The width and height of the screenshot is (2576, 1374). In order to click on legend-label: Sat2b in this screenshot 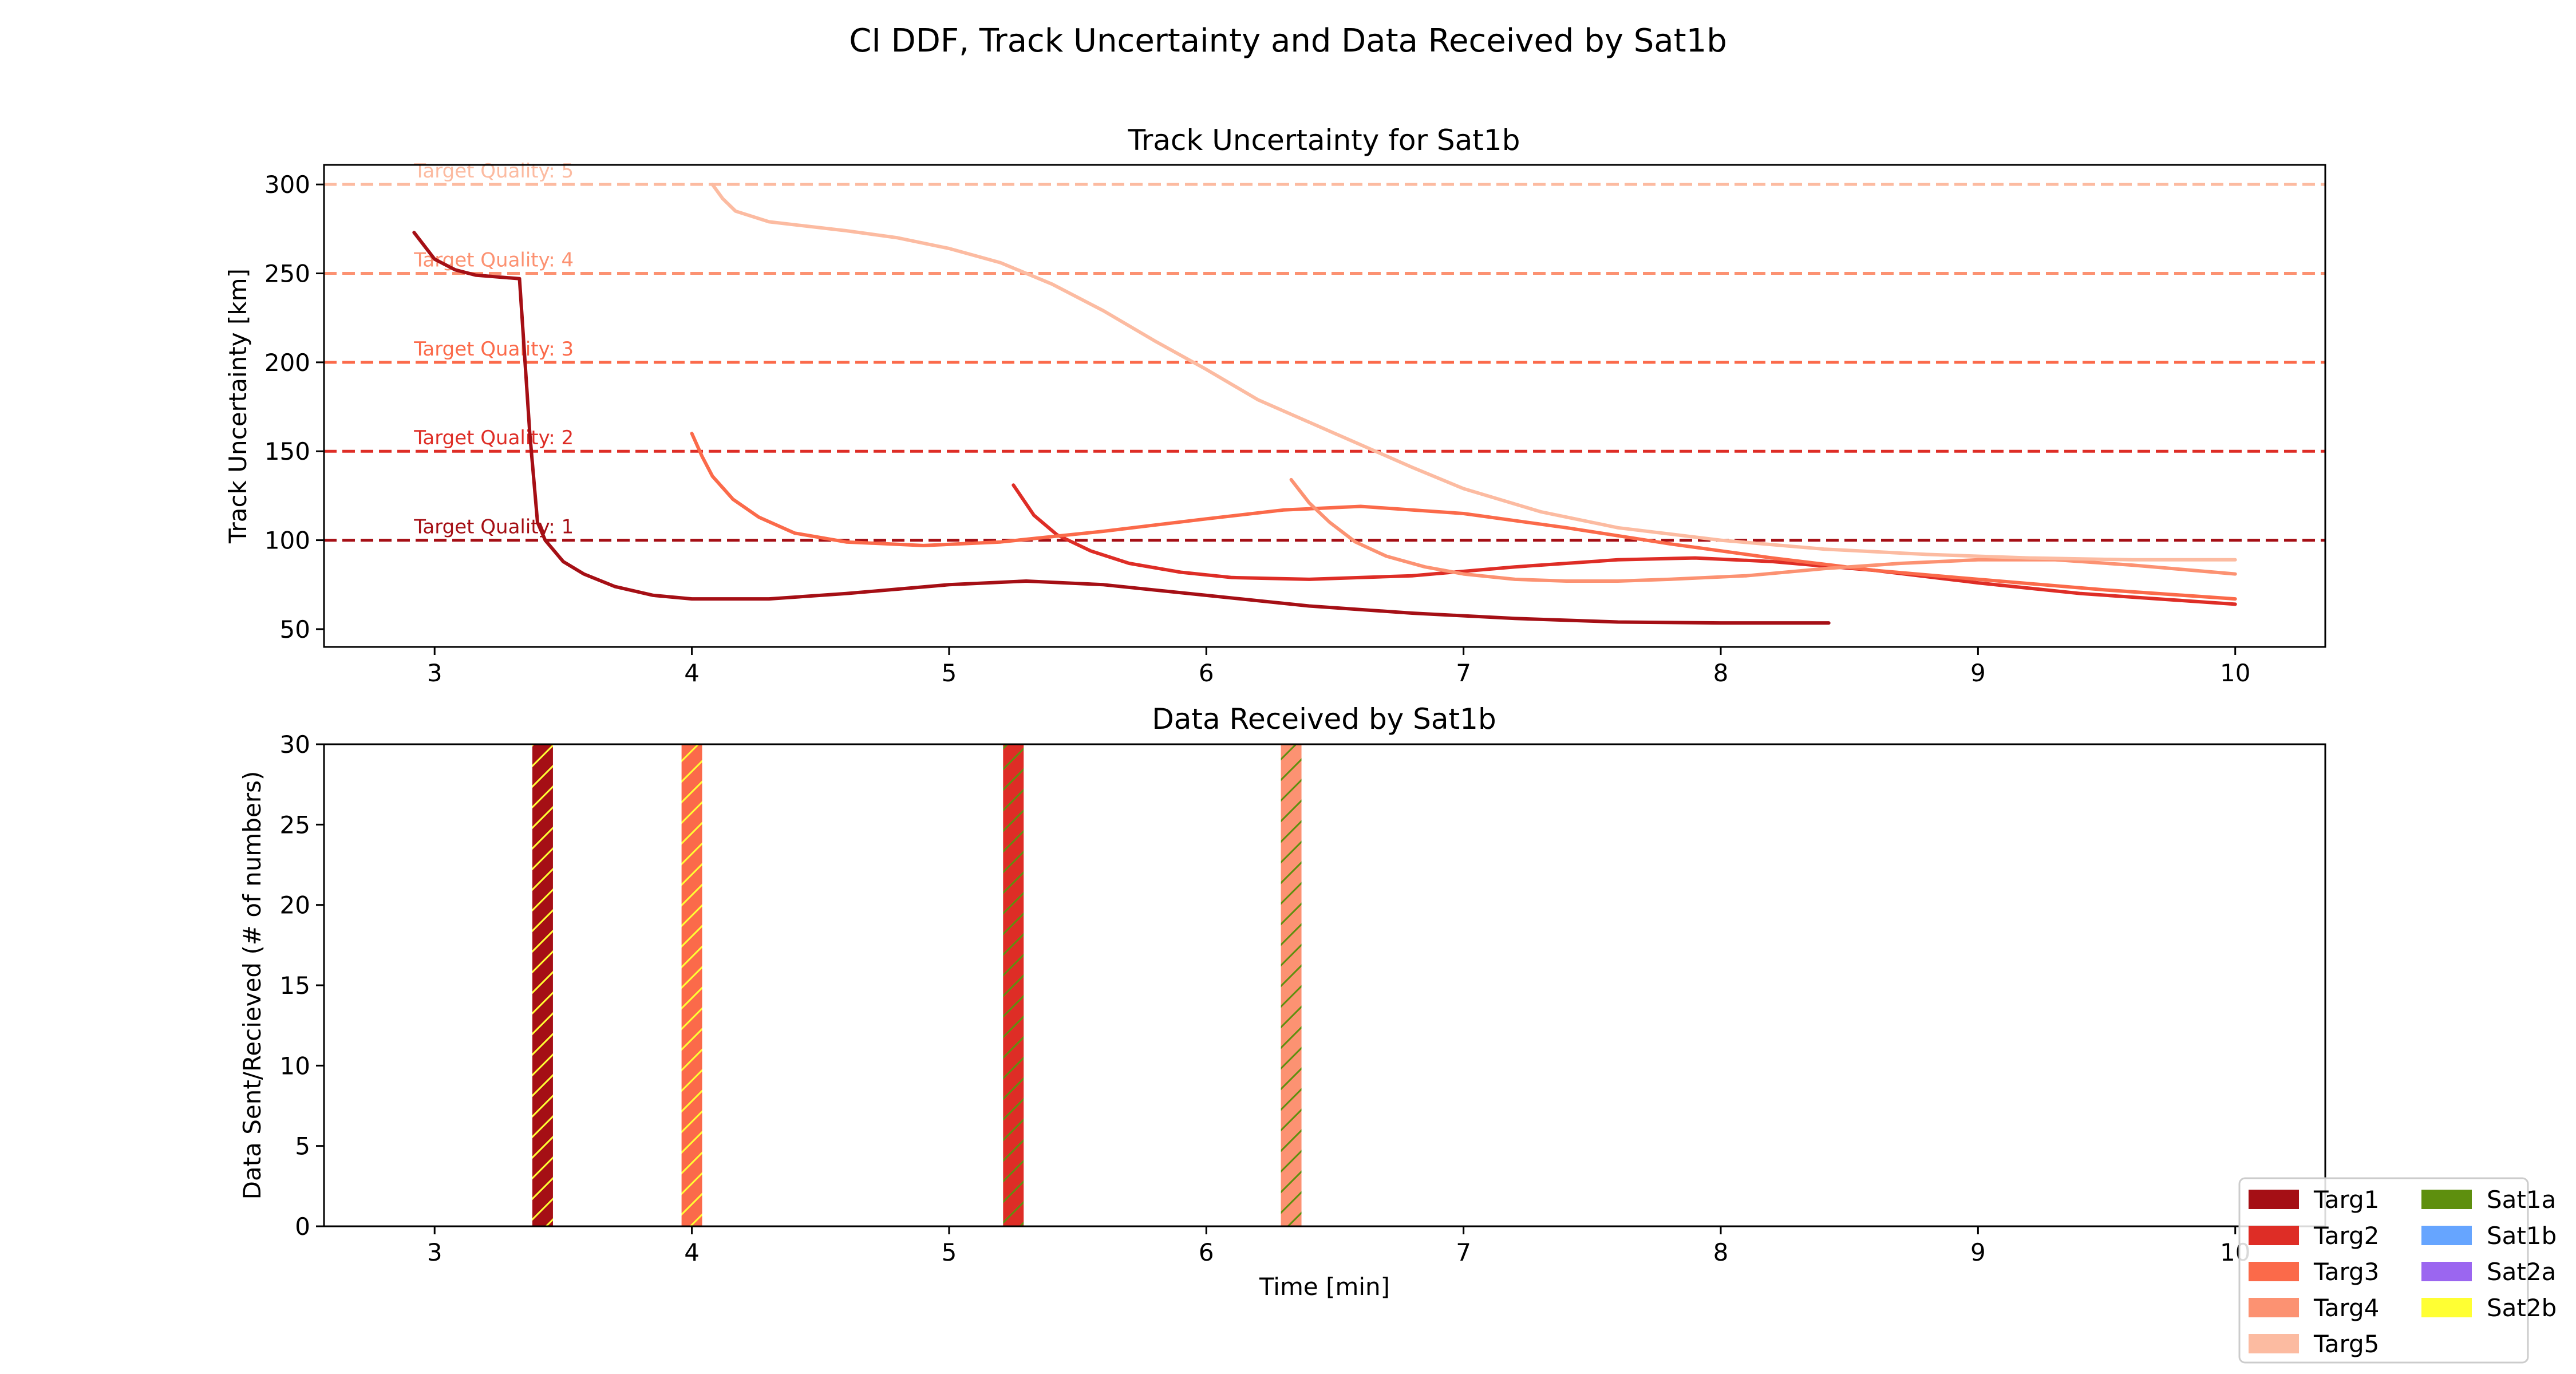, I will do `click(2522, 1308)`.